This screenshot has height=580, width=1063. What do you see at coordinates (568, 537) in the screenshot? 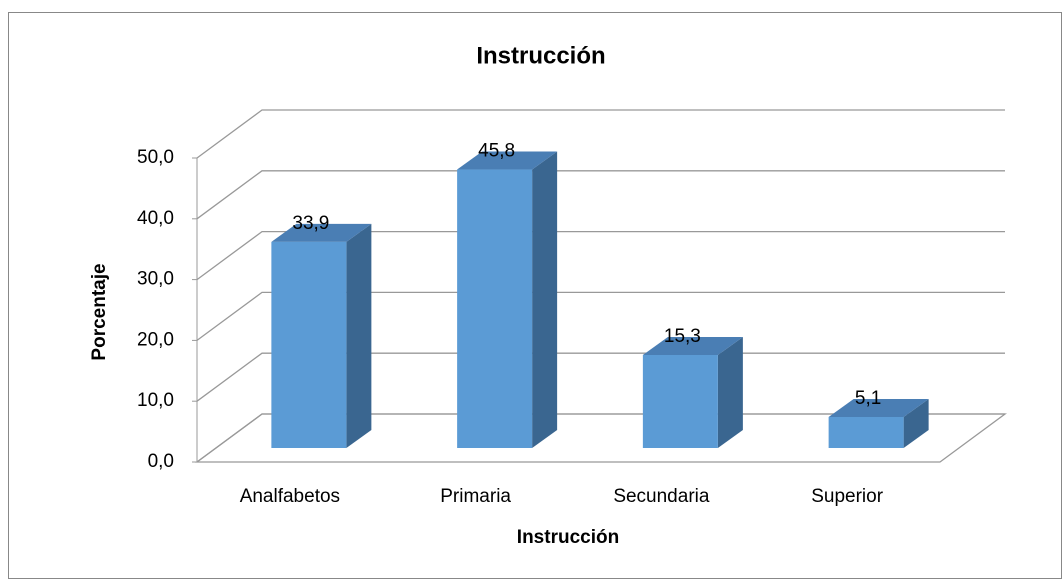
I see `x-axis-title: Instrucción` at bounding box center [568, 537].